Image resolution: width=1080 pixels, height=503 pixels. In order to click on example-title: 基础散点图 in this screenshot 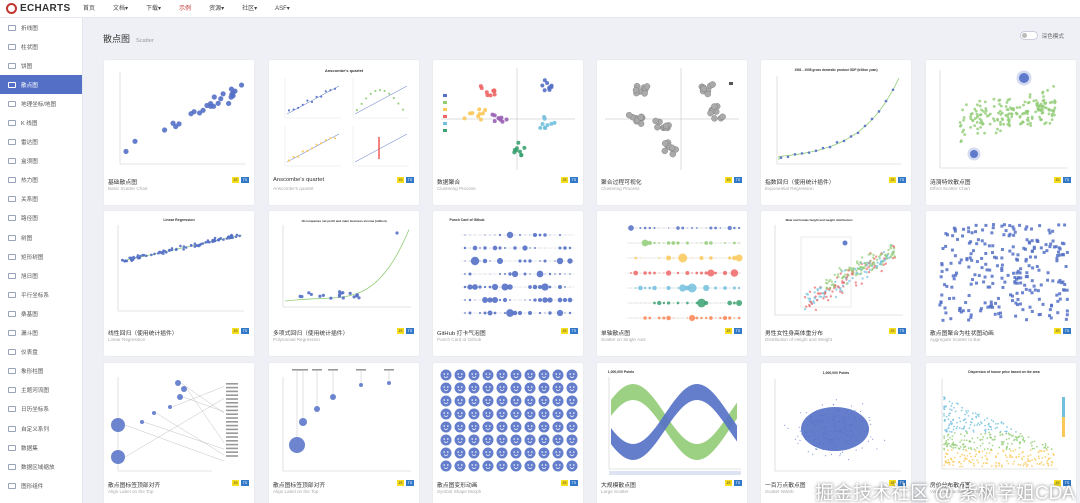, I will do `click(122, 183)`.